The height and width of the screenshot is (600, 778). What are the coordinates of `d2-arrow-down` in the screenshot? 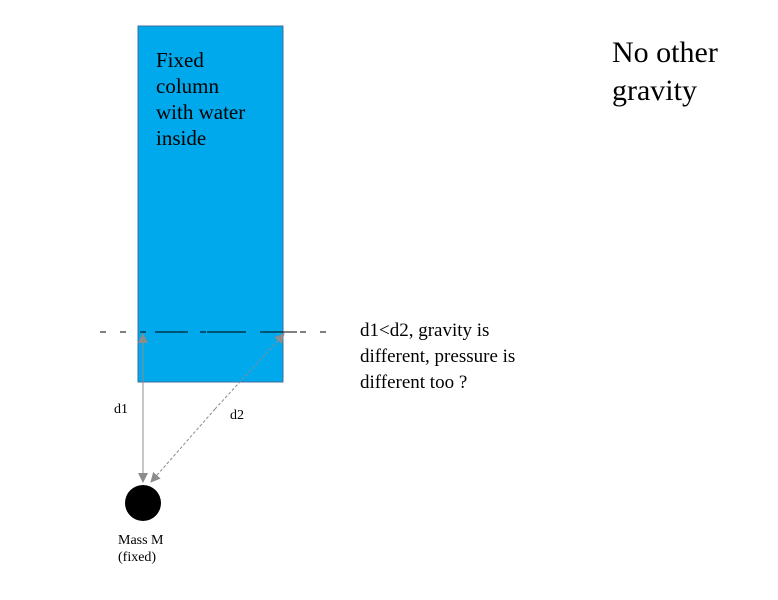 It's located at (183, 445).